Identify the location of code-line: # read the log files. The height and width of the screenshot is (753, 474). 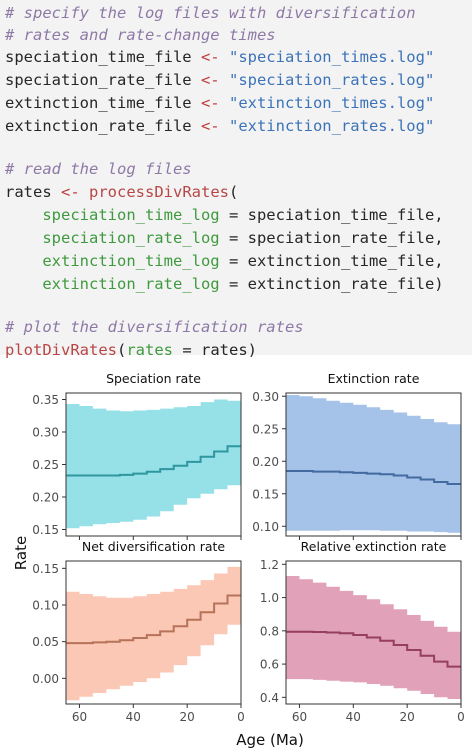
(98, 169).